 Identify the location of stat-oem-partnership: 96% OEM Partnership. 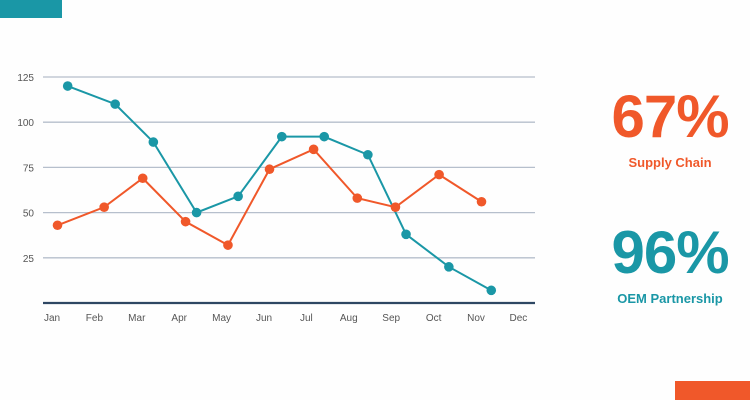
(670, 263).